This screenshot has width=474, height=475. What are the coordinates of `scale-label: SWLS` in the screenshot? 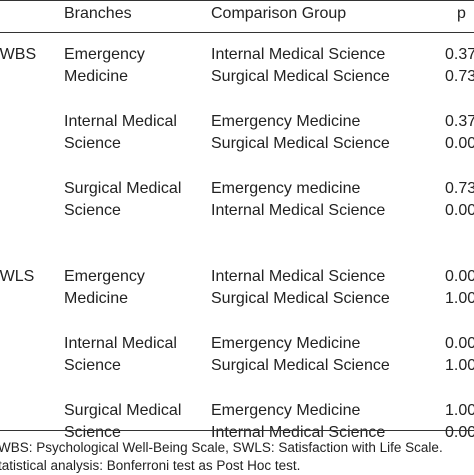 It's located at (17, 276).